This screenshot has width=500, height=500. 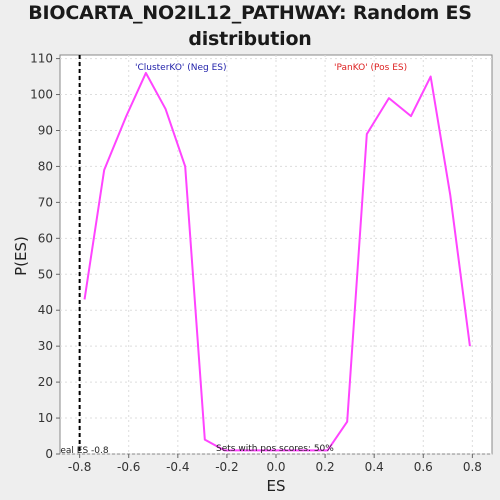 I want to click on y-axis-title: P(ES), so click(x=21, y=256).